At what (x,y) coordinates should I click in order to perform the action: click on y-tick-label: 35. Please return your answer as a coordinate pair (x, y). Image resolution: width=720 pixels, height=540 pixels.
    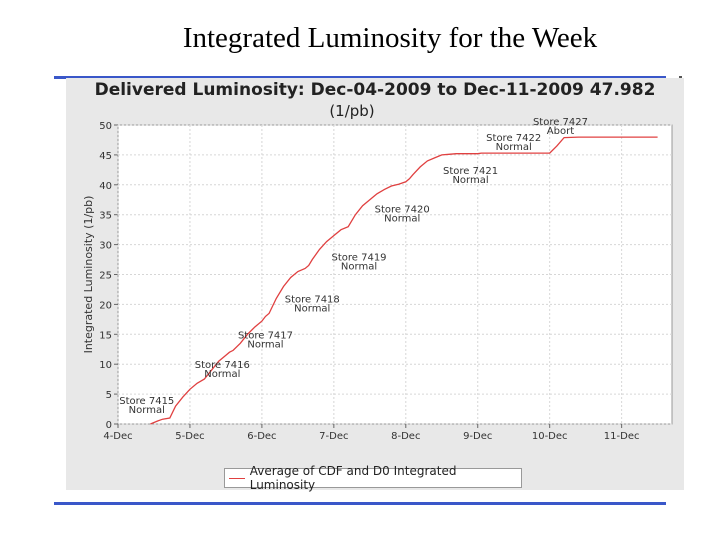
    Looking at the image, I should click on (105, 216).